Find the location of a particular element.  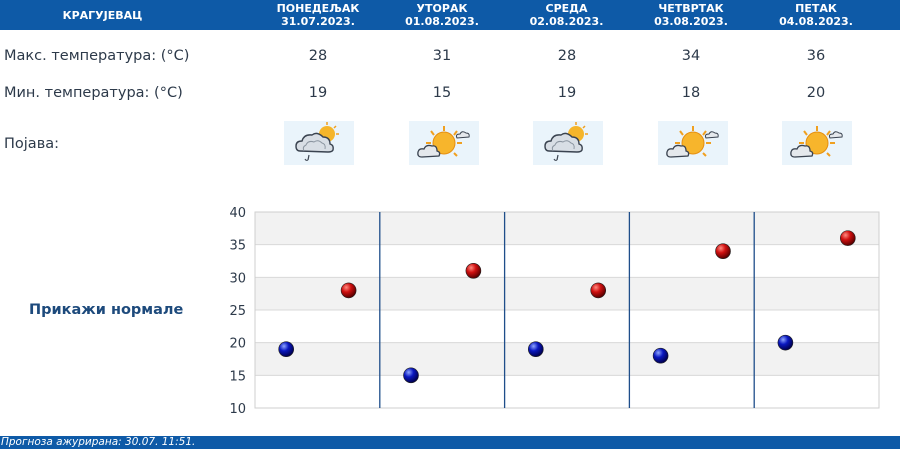

max-temp-value: 34 is located at coordinates (691, 56).